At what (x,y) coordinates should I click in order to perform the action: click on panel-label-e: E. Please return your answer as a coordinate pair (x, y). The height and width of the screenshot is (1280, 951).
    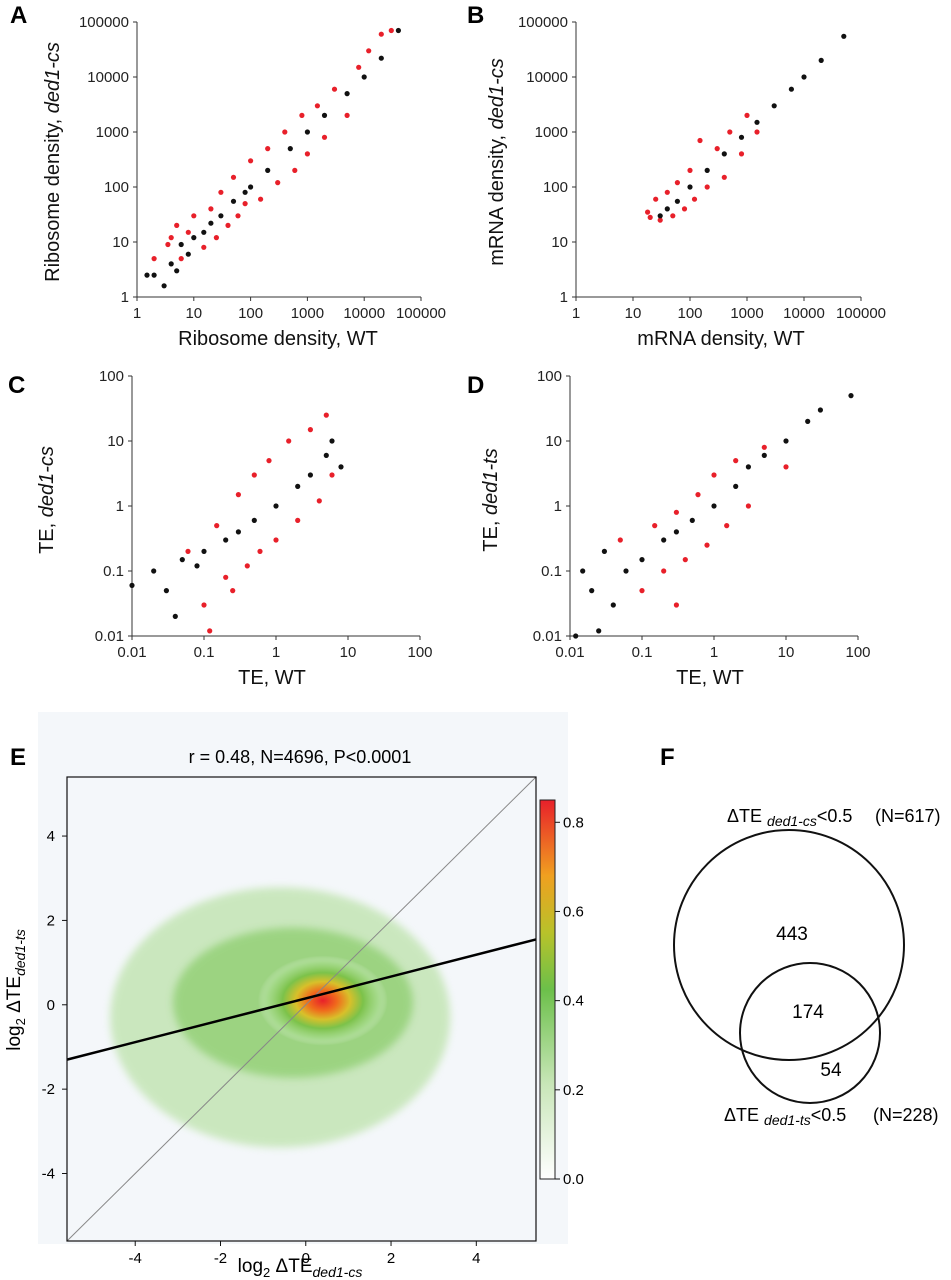
    Looking at the image, I should click on (18, 757).